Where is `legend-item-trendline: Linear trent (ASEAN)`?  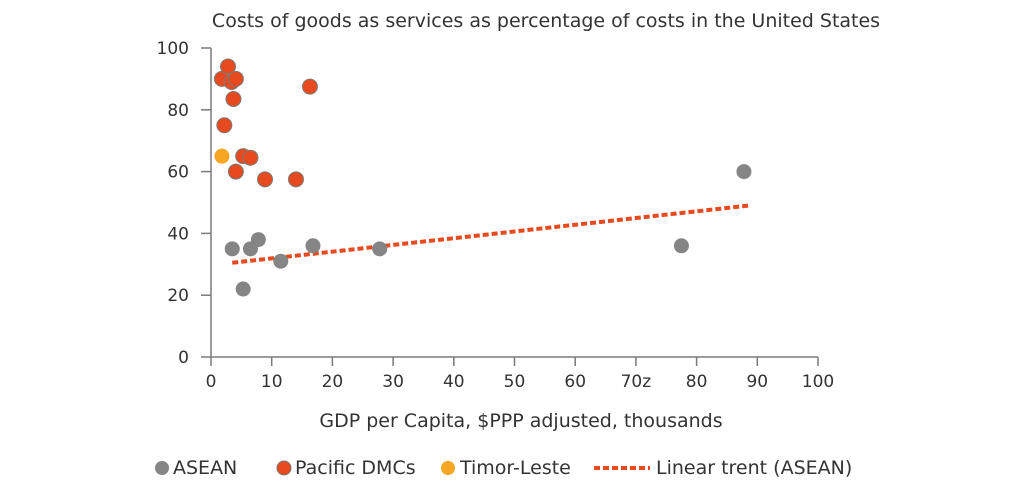 legend-item-trendline: Linear trent (ASEAN) is located at coordinates (723, 468).